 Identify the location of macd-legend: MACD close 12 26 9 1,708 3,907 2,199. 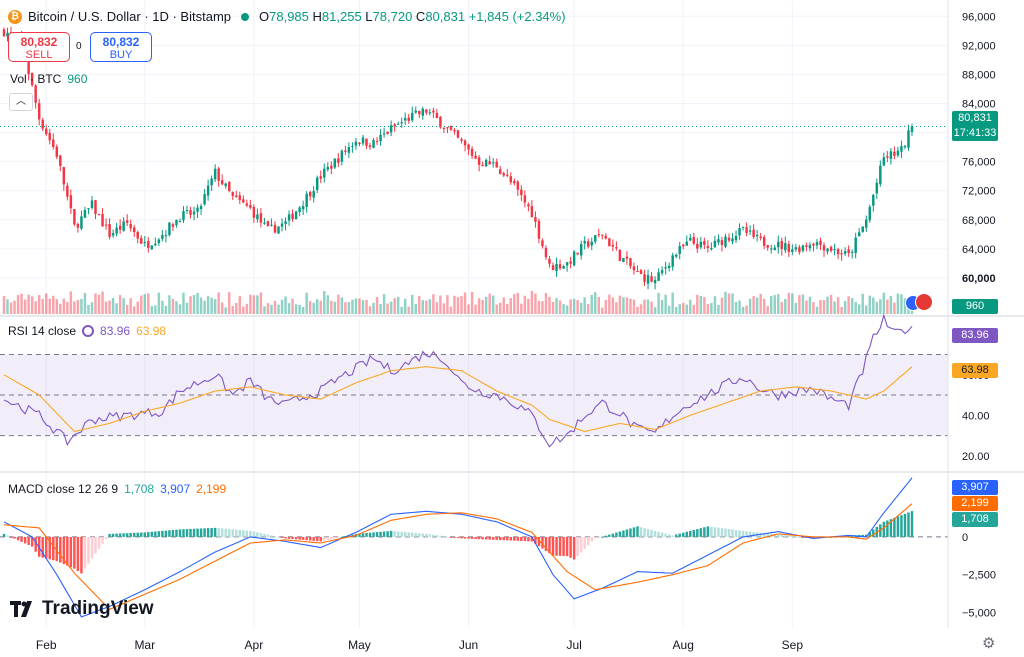
(117, 489).